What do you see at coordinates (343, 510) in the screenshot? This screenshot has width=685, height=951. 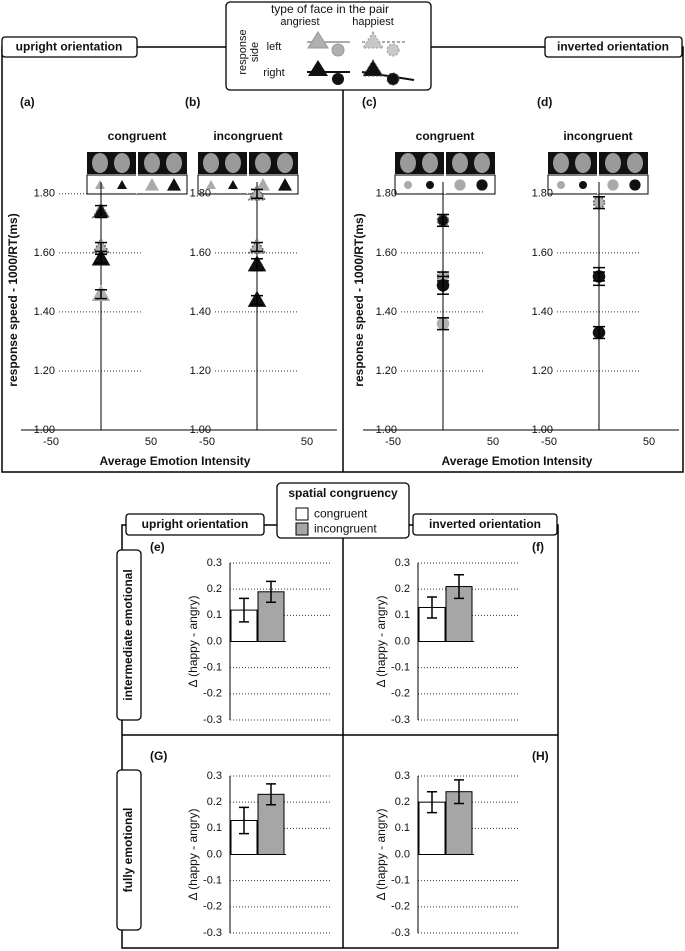 I see `congruency-legend-box` at bounding box center [343, 510].